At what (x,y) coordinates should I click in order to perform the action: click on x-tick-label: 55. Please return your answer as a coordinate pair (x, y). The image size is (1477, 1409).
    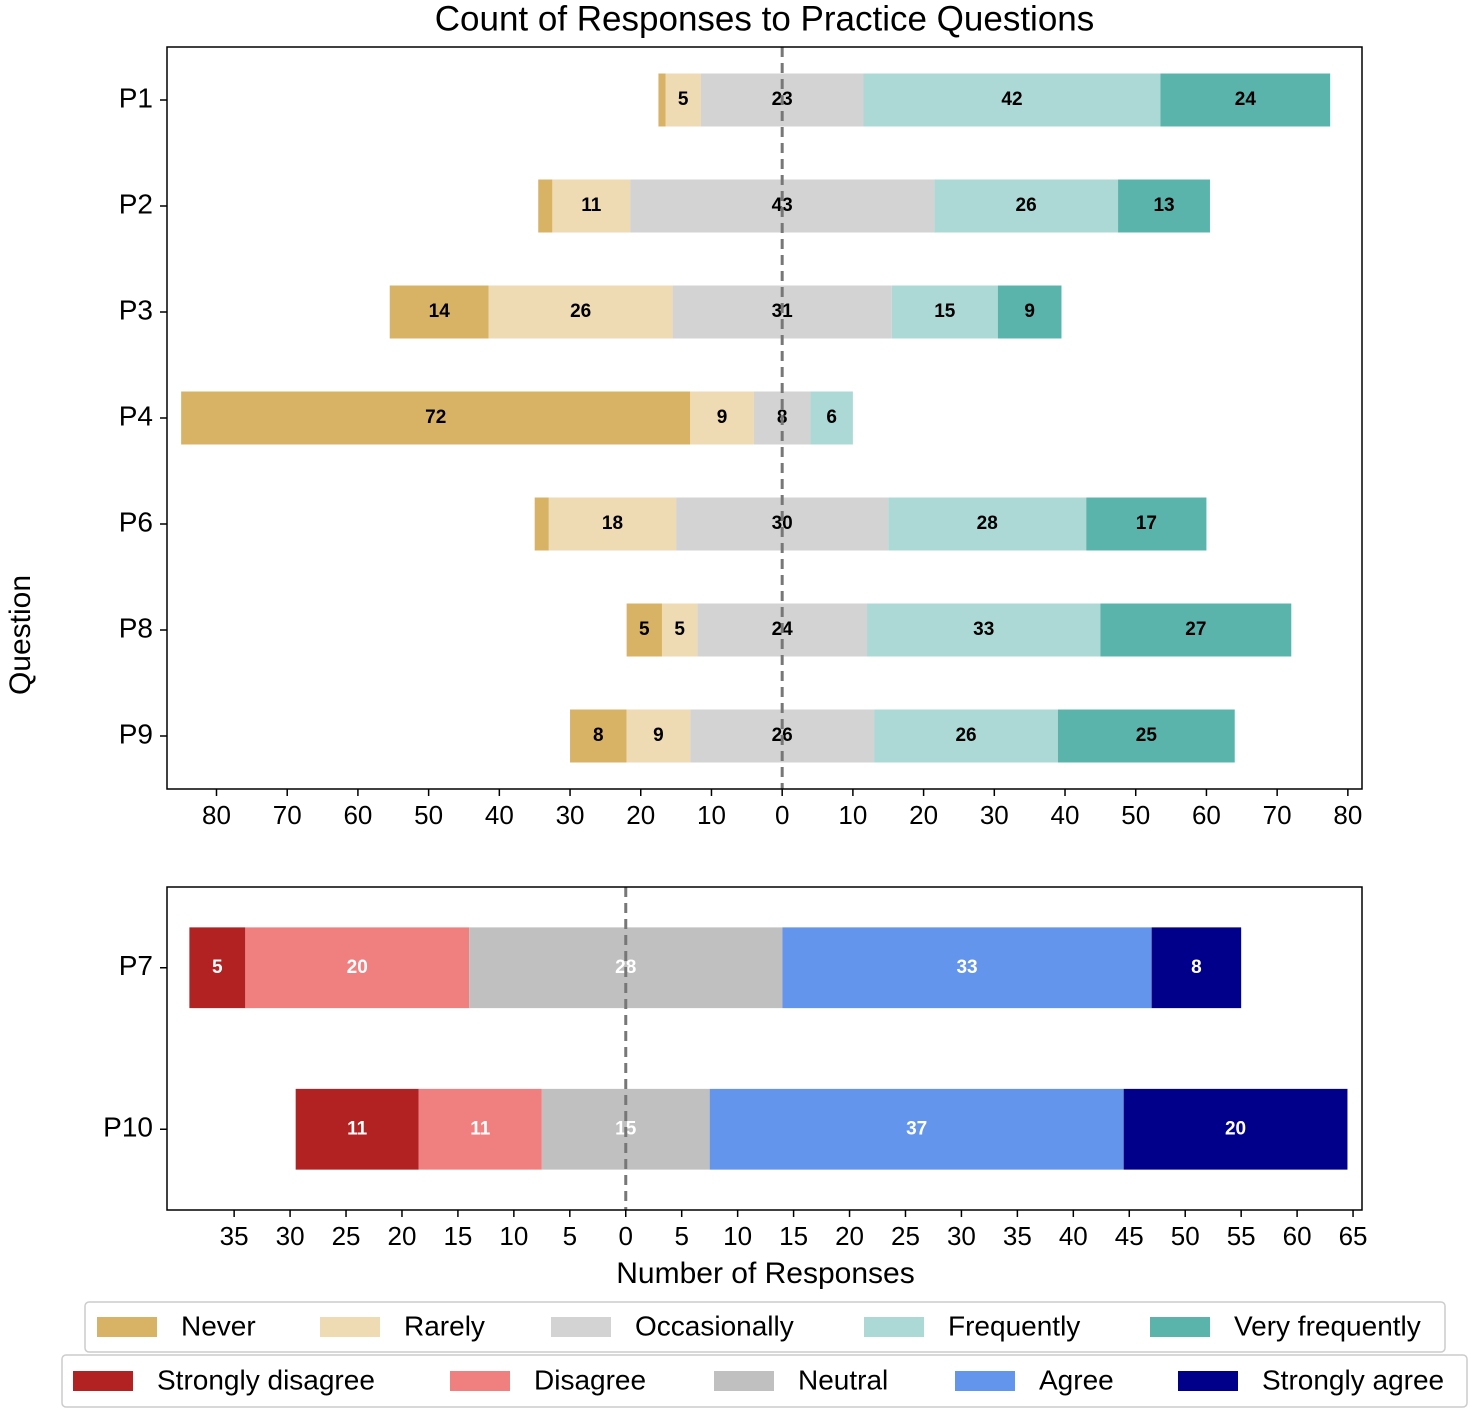
    Looking at the image, I should click on (1241, 1236).